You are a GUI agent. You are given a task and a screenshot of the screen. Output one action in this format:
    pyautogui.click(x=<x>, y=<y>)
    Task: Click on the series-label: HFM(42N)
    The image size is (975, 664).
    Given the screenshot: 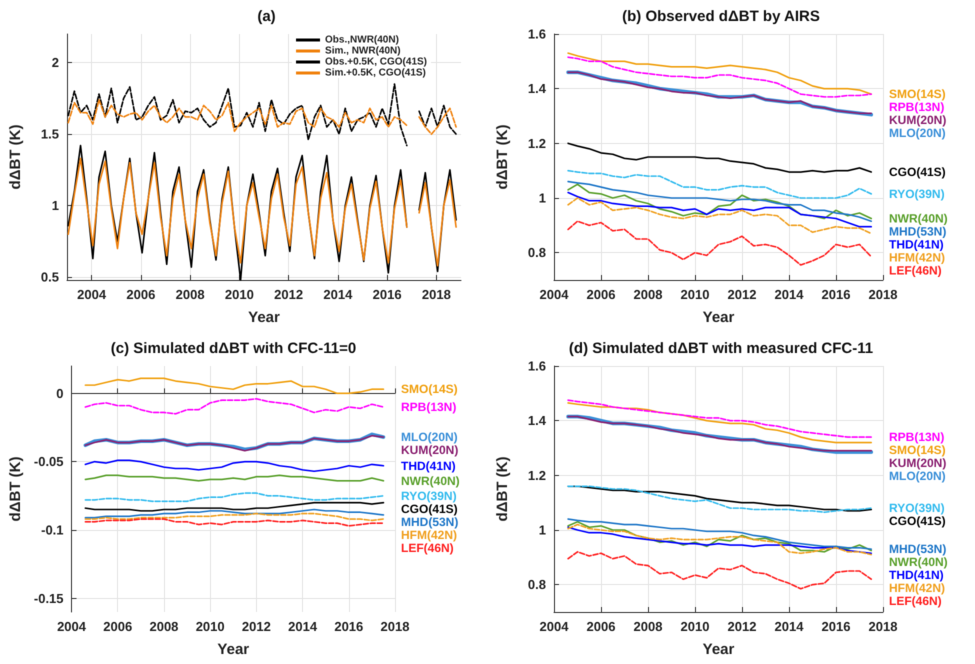 What is the action you would take?
    pyautogui.click(x=429, y=535)
    